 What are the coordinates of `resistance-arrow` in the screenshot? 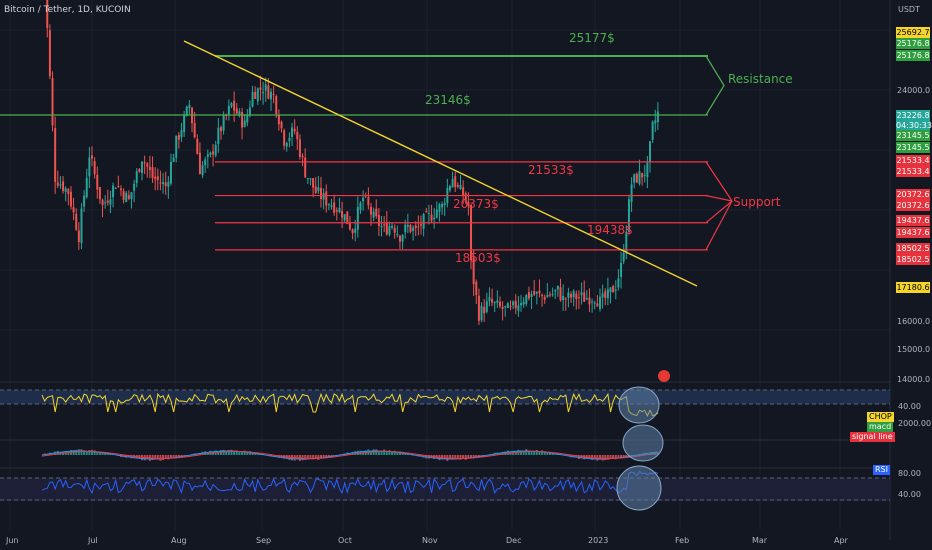 It's located at (715, 85).